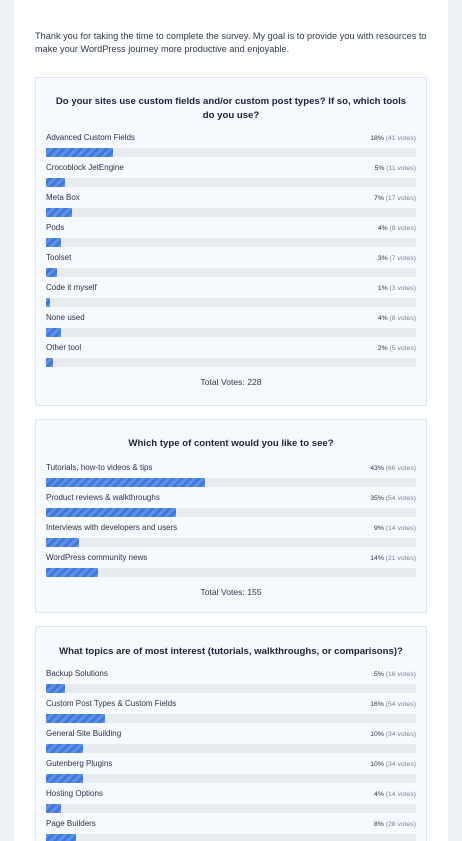 The width and height of the screenshot is (462, 841). What do you see at coordinates (400, 824) in the screenshot?
I see `poll-option-votes: (28 votes)` at bounding box center [400, 824].